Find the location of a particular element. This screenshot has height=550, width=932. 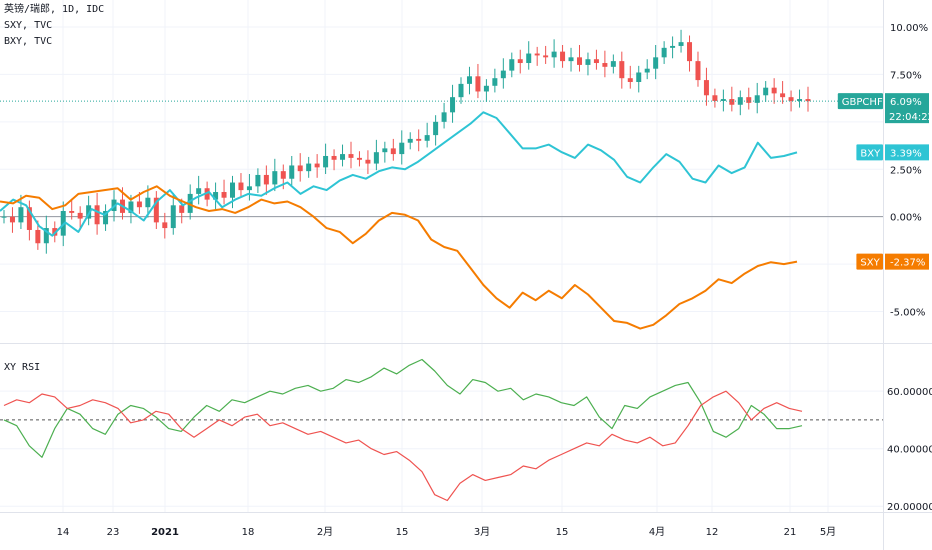

x-tick-label: 2021 is located at coordinates (165, 532).